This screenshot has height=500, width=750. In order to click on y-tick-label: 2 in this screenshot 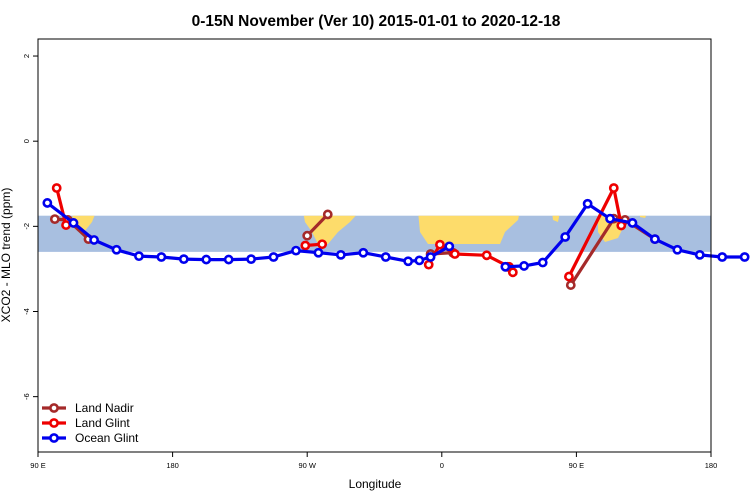, I will do `click(26, 56)`.